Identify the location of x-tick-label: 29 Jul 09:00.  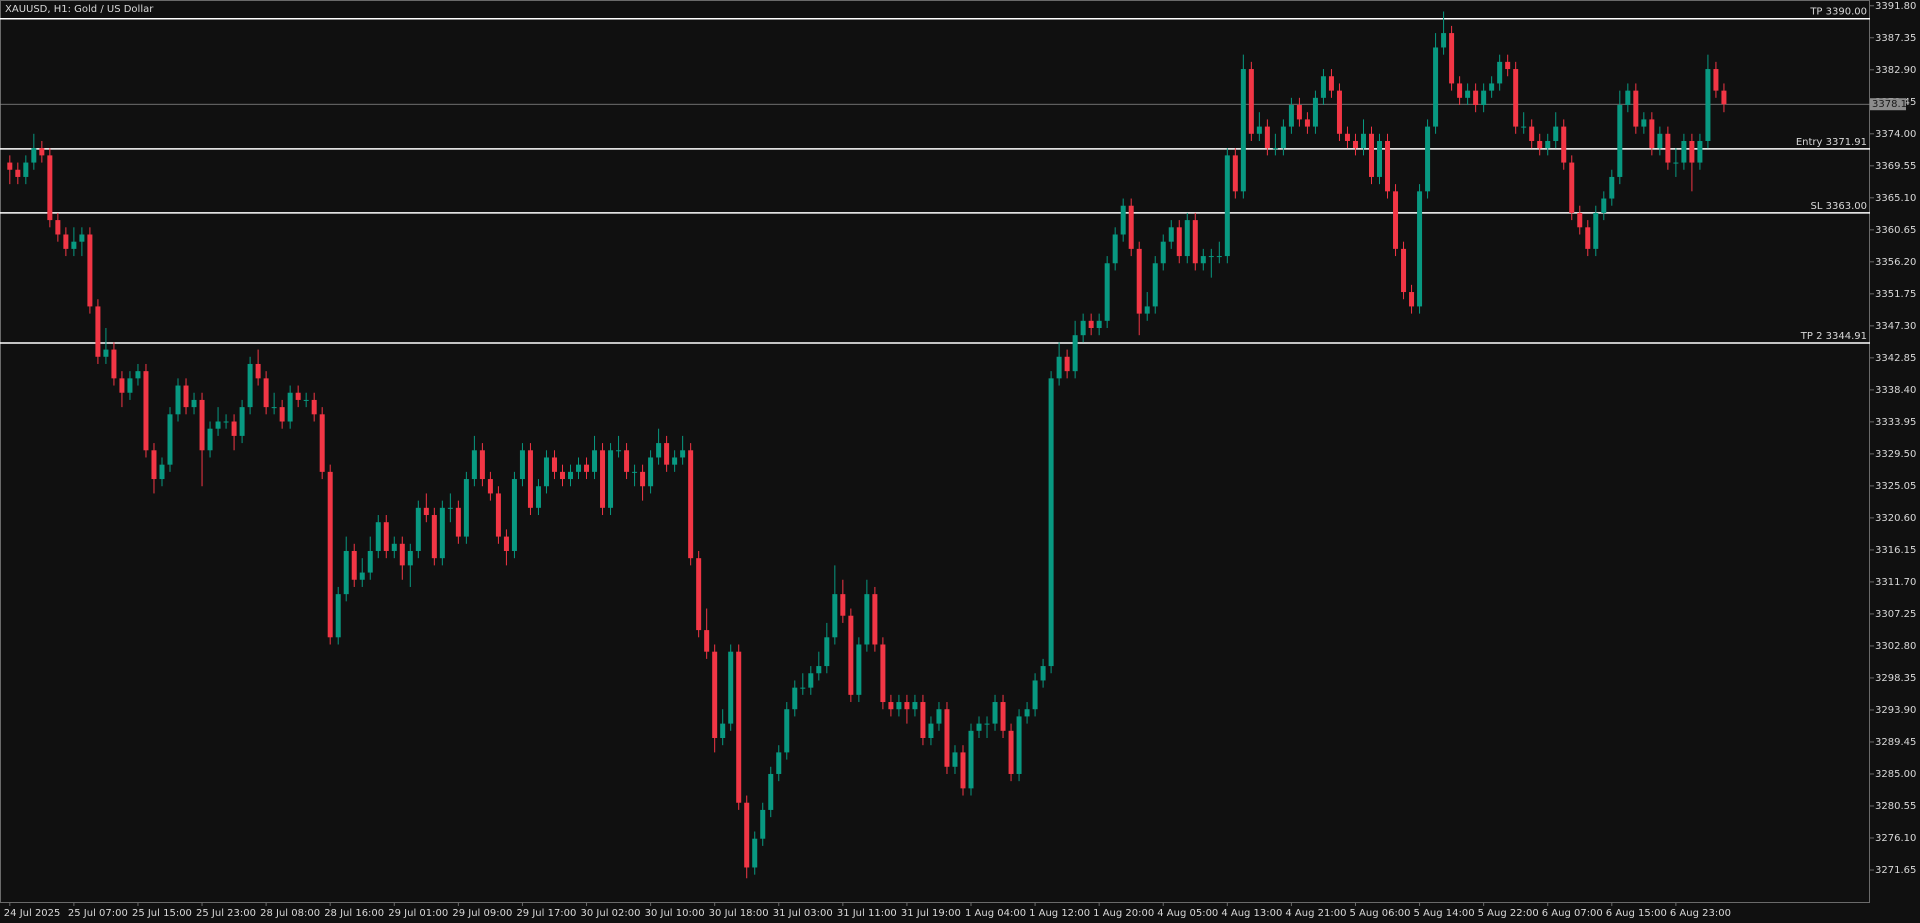
(482, 913).